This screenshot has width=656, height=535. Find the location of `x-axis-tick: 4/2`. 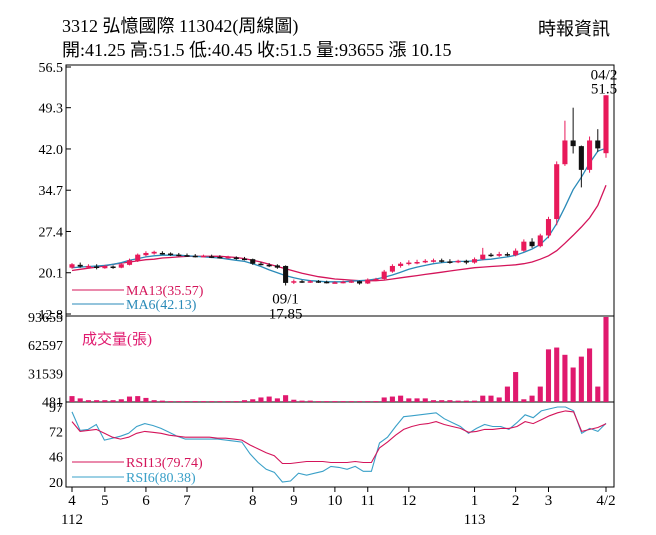

x-axis-tick: 4/2 is located at coordinates (605, 501).